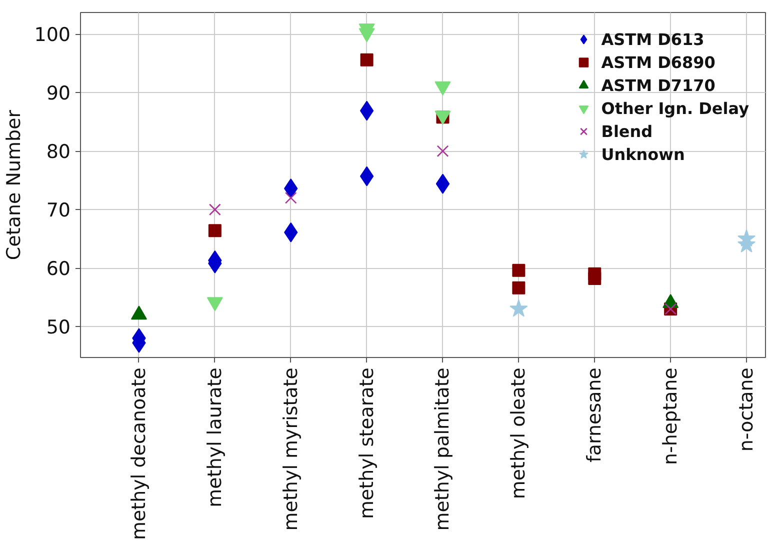  Describe the element at coordinates (643, 154) in the screenshot. I see `legend-label: Unknown` at that location.